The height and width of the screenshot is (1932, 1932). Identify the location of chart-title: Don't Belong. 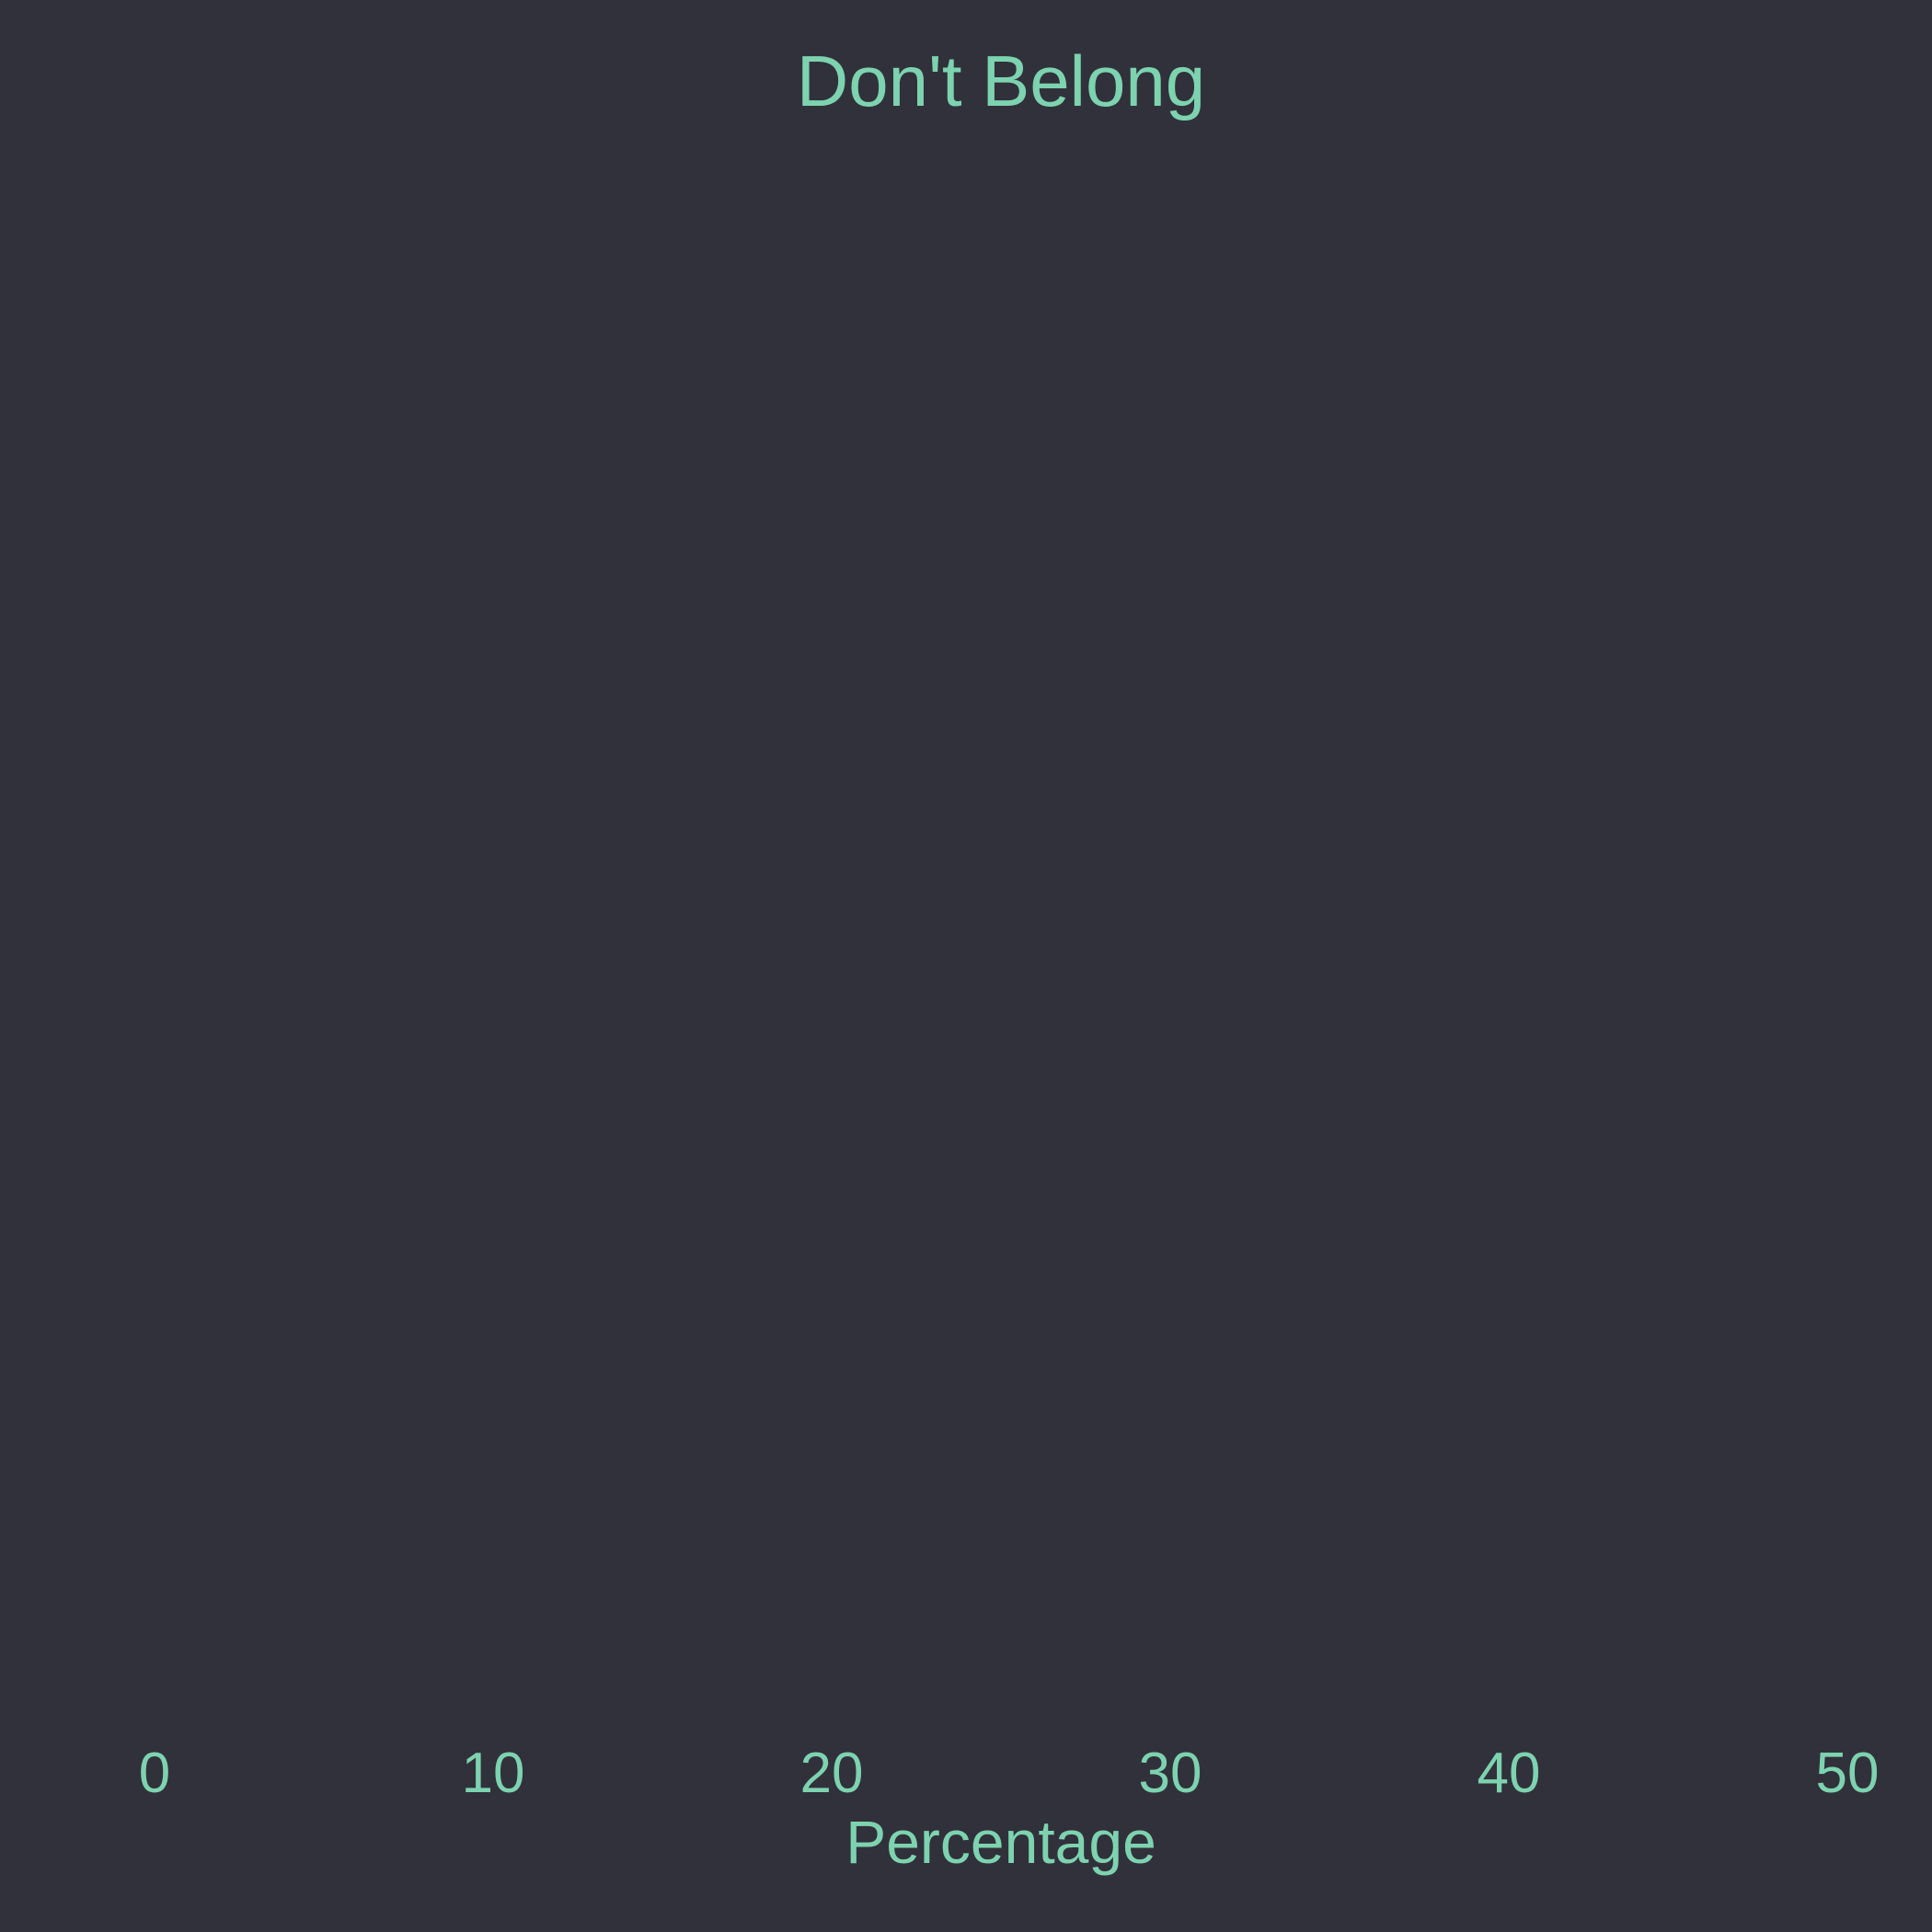
(1001, 80).